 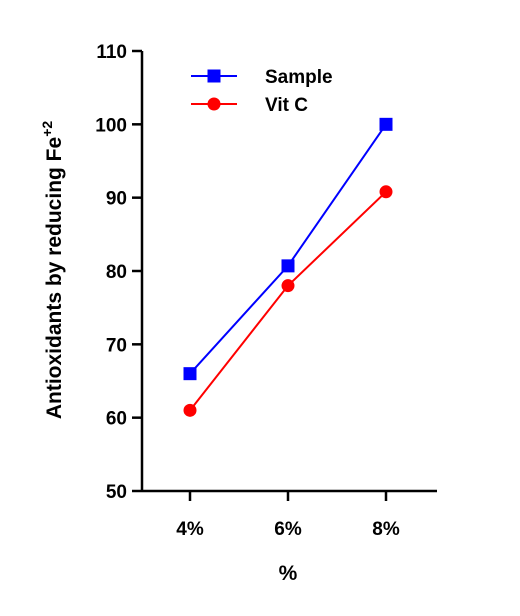 What do you see at coordinates (190, 529) in the screenshot?
I see `x-tick-label: 4%` at bounding box center [190, 529].